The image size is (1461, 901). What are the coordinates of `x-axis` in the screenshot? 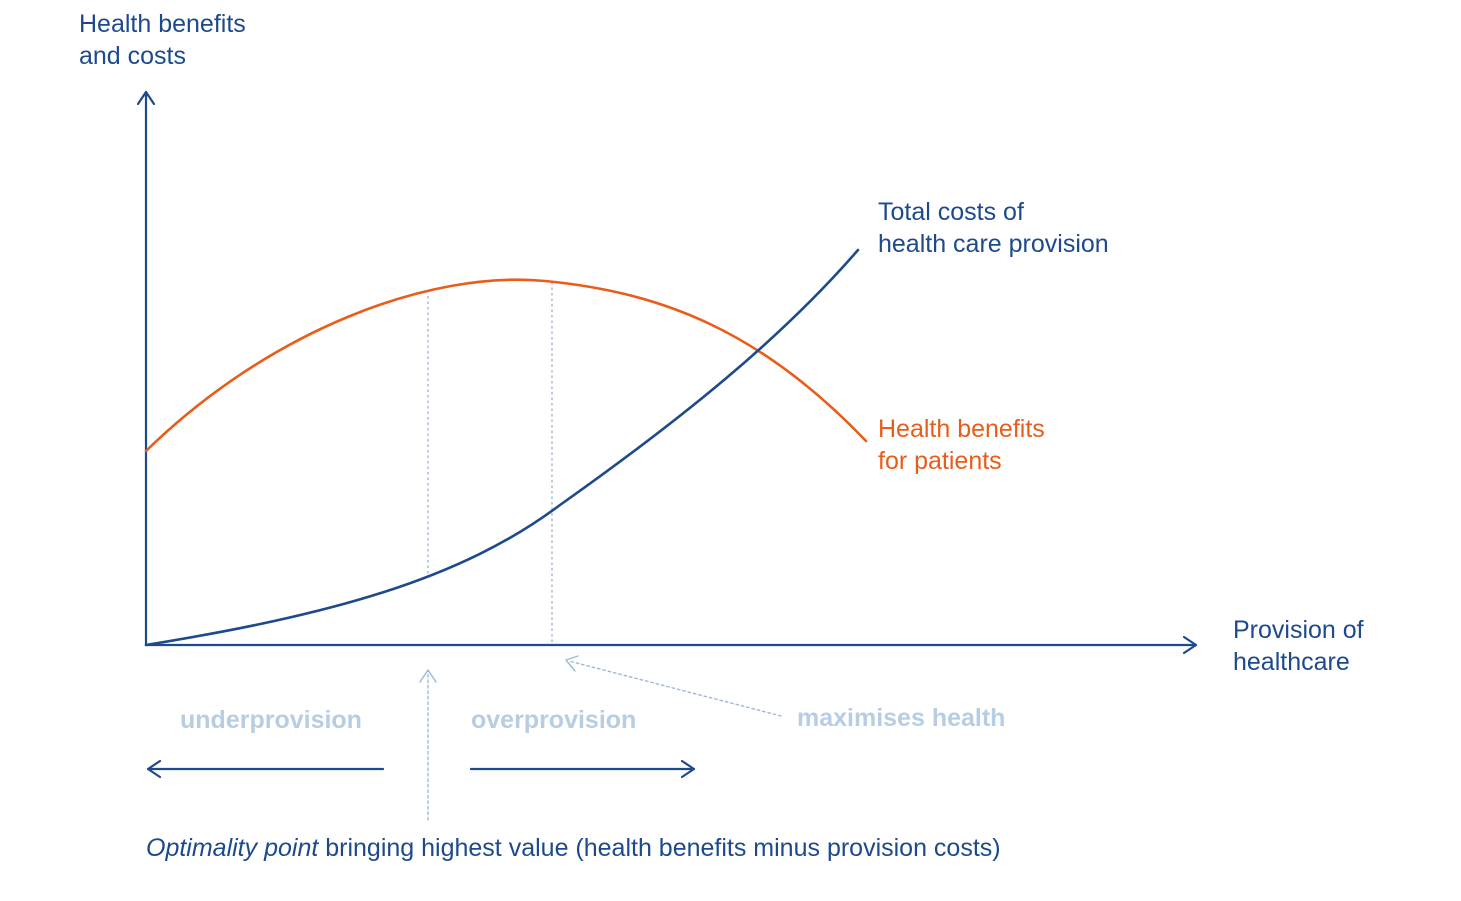 It's located at (671, 645).